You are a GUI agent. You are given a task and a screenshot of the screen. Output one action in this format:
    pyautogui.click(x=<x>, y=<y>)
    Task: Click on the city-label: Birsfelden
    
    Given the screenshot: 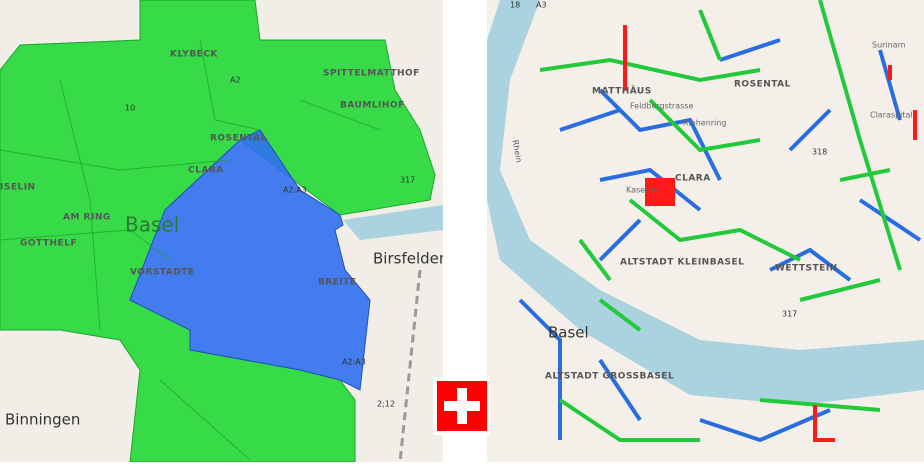 What is the action you would take?
    pyautogui.click(x=410, y=259)
    